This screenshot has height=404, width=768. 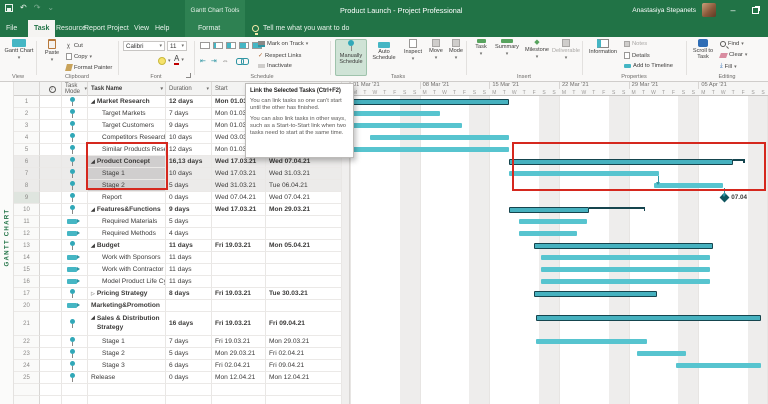 I want to click on move-button: Move ▾, so click(x=436, y=50).